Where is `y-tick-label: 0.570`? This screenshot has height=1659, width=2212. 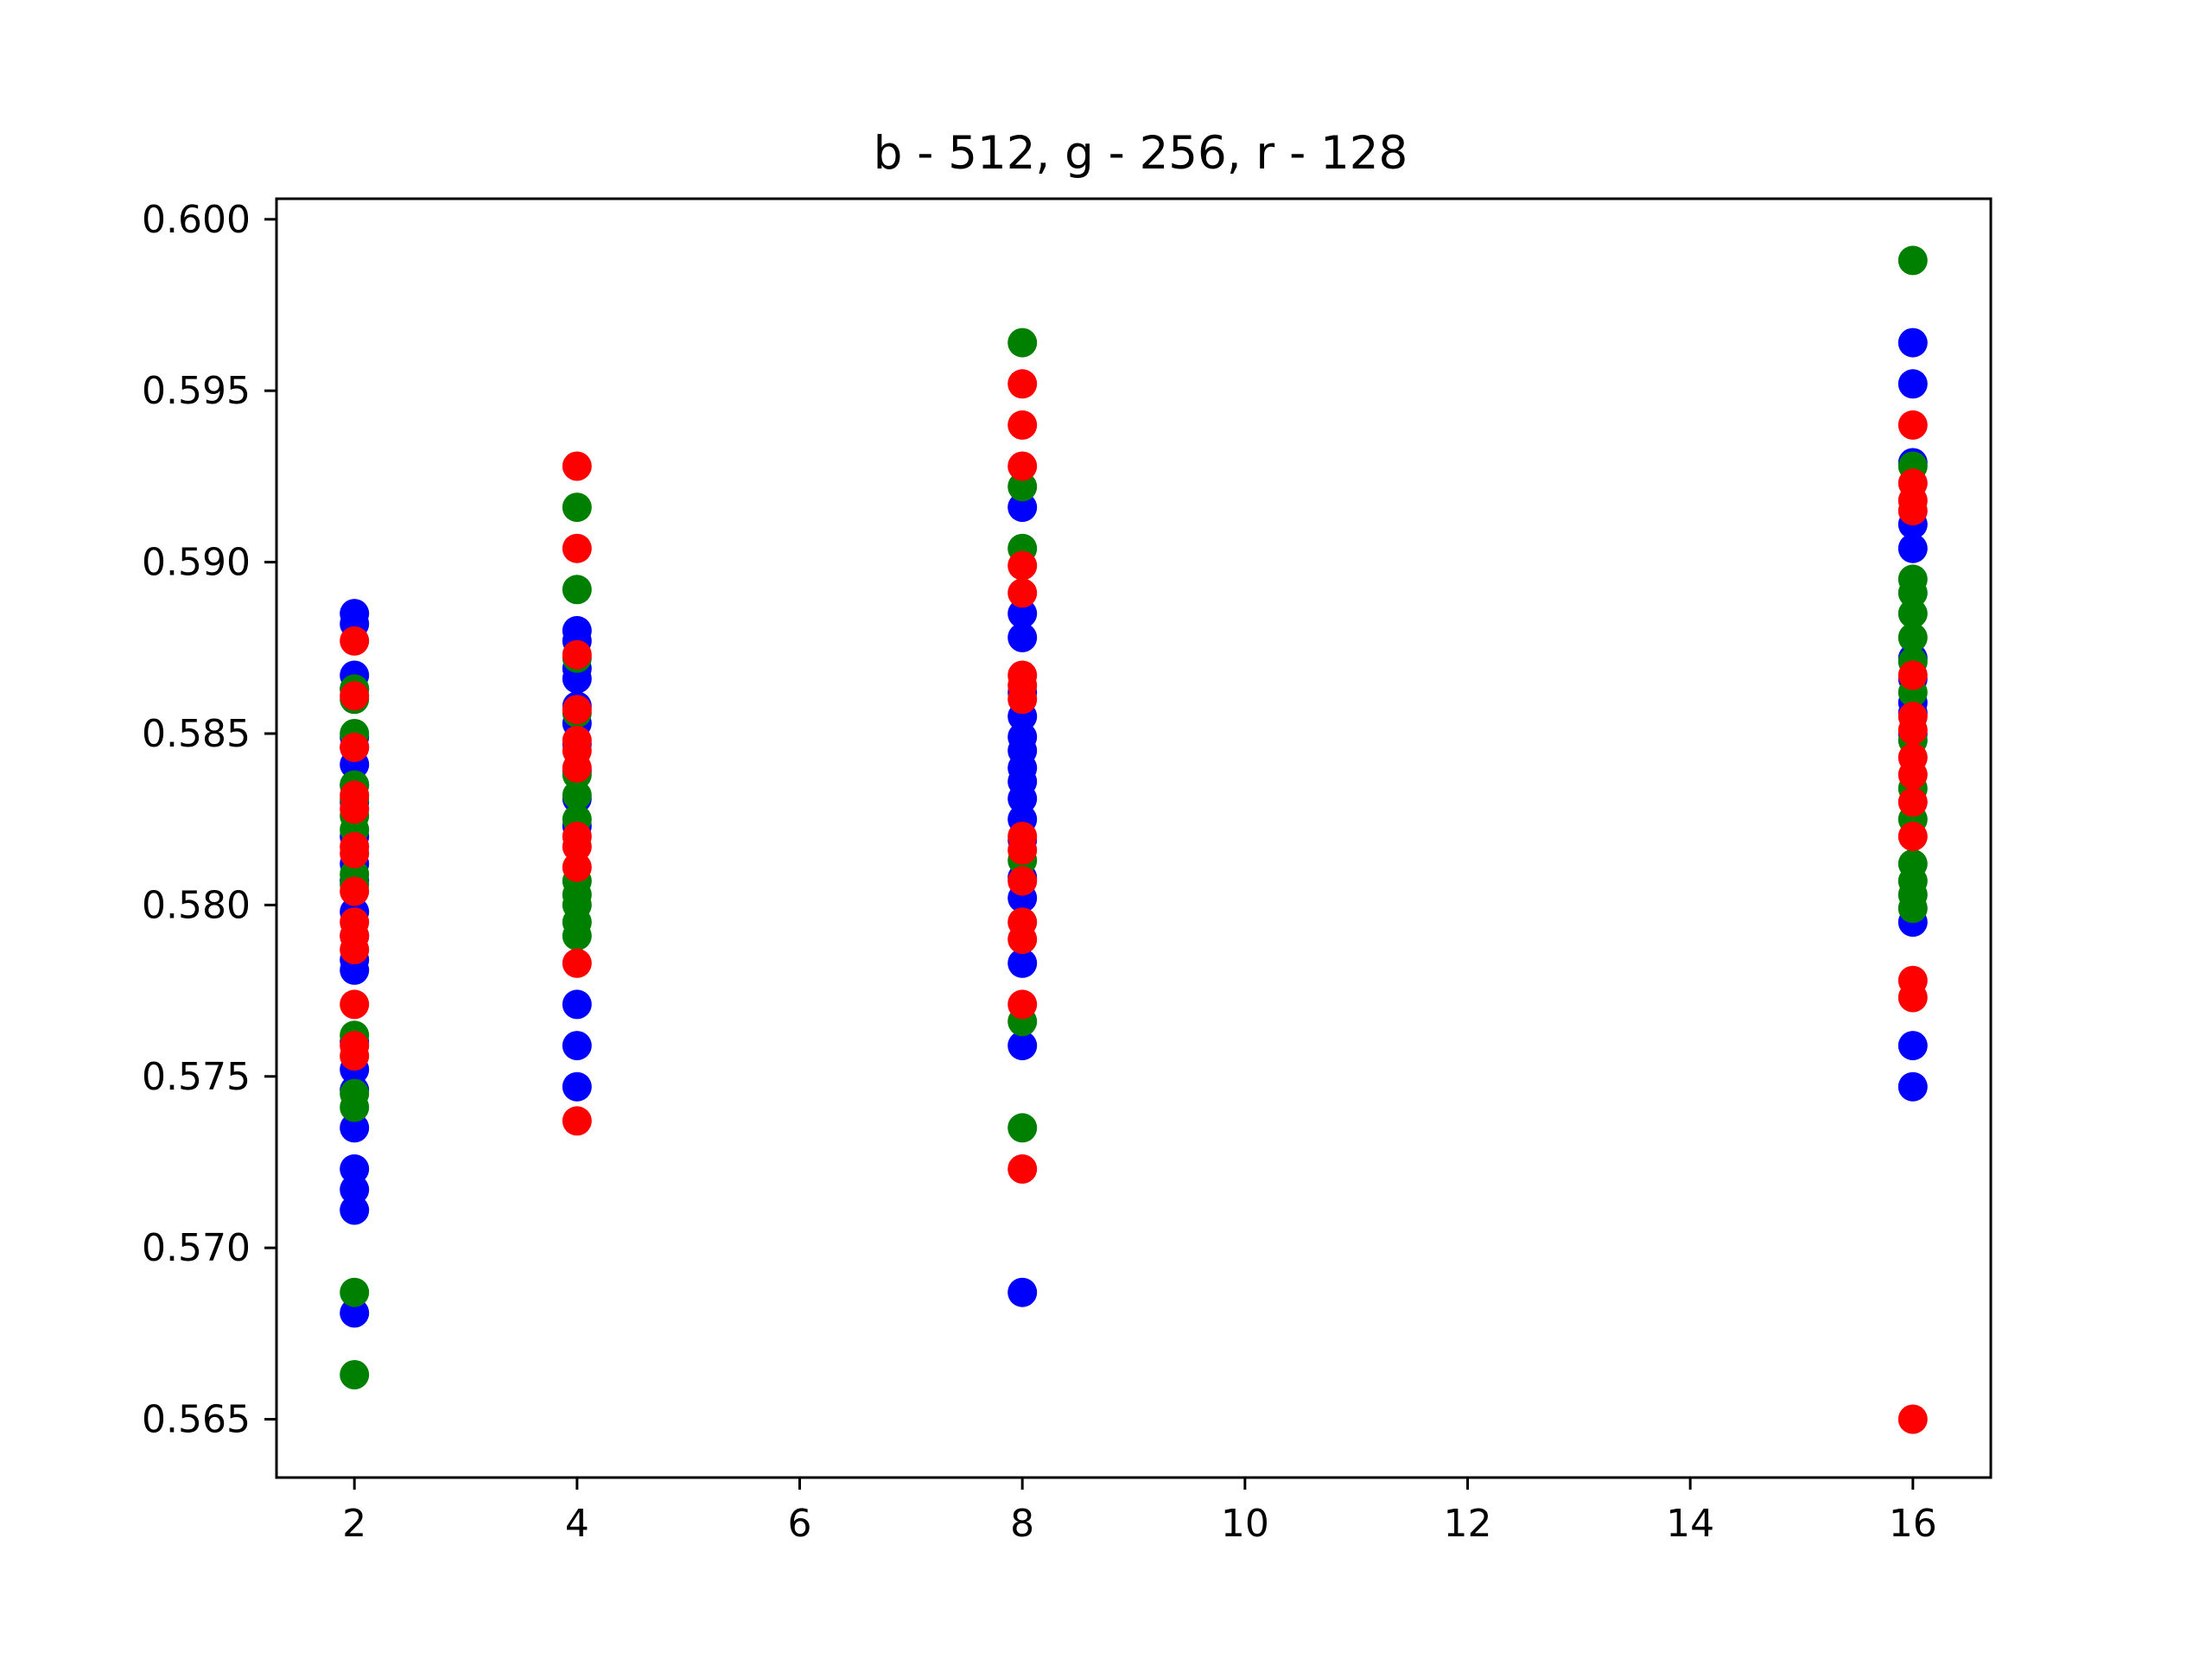 y-tick-label: 0.570 is located at coordinates (196, 1248).